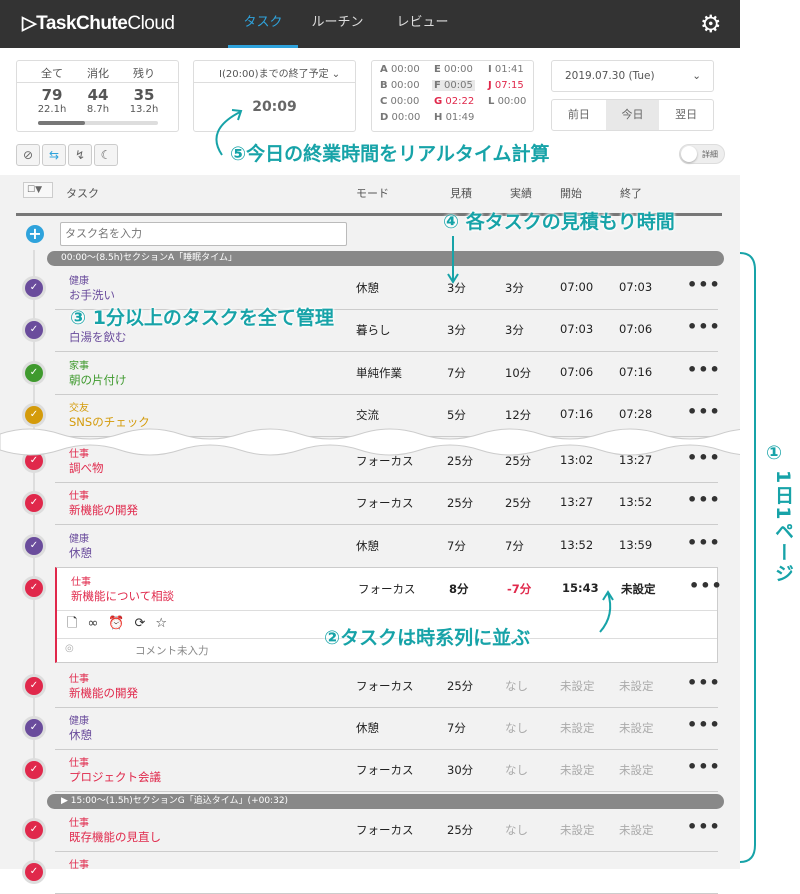  What do you see at coordinates (54, 155) in the screenshot?
I see `routine-icon: ⇆` at bounding box center [54, 155].